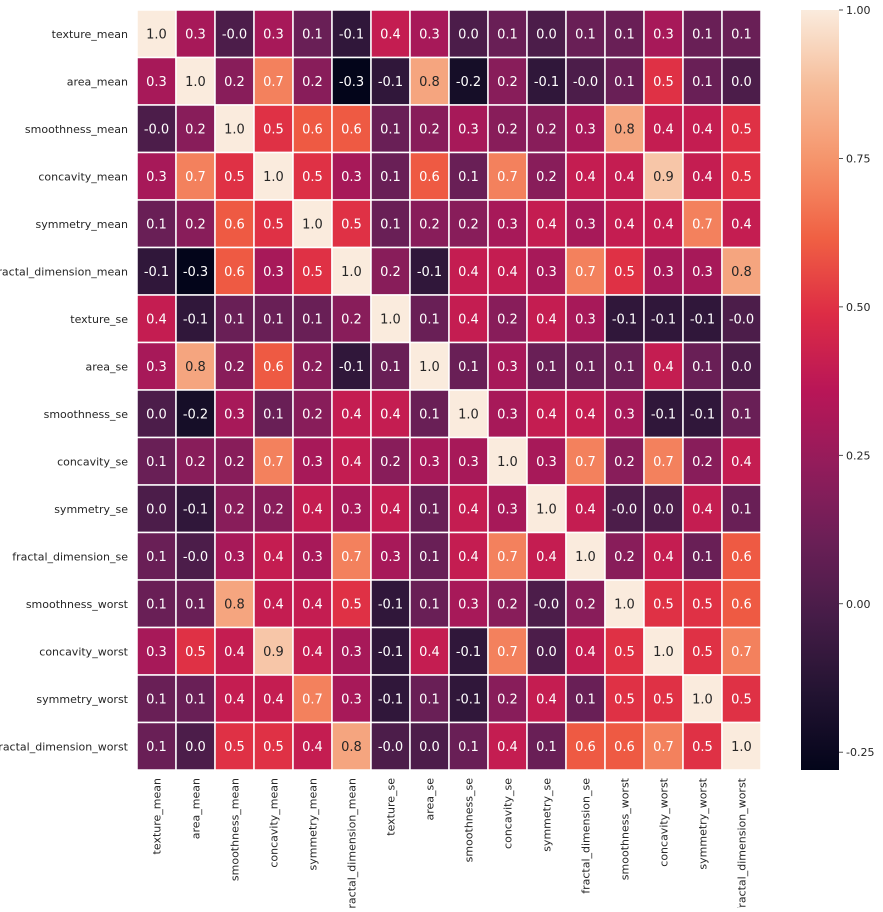 Image resolution: width=883 pixels, height=912 pixels. I want to click on x-tick-label: symmetry_mean, so click(313, 824).